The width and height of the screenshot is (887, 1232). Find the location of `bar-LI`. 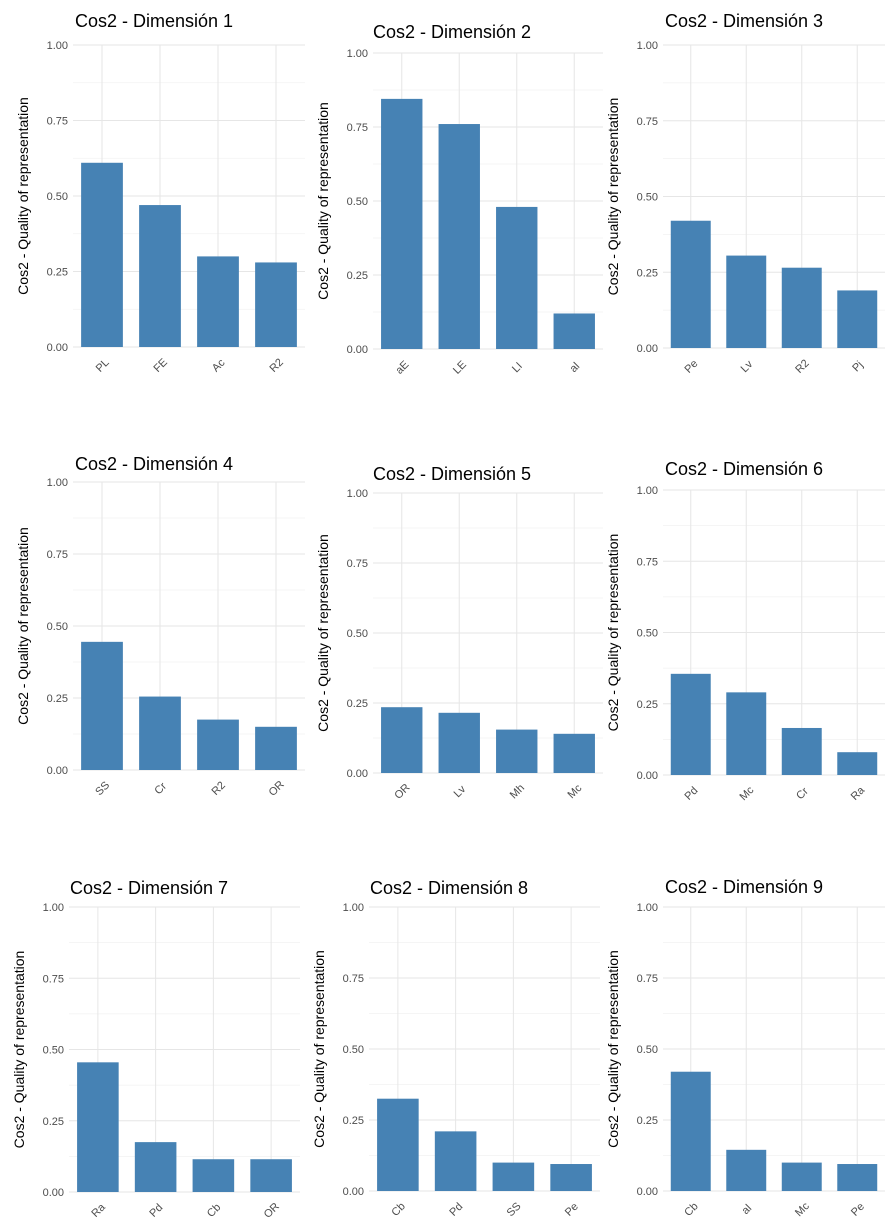

bar-LI is located at coordinates (517, 277).